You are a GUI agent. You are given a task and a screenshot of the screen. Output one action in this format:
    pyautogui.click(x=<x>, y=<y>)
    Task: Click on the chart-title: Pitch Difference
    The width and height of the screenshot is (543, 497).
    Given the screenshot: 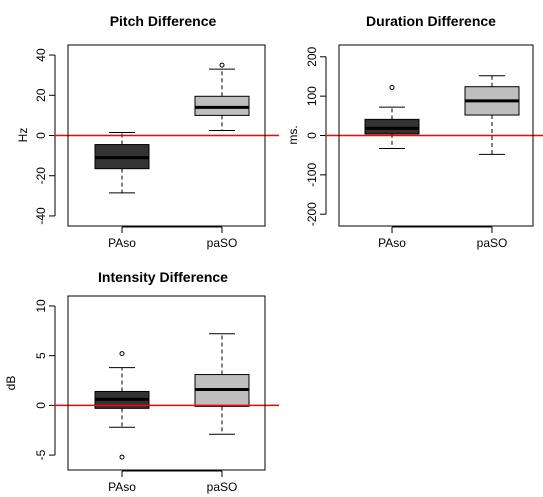 What is the action you would take?
    pyautogui.click(x=163, y=21)
    